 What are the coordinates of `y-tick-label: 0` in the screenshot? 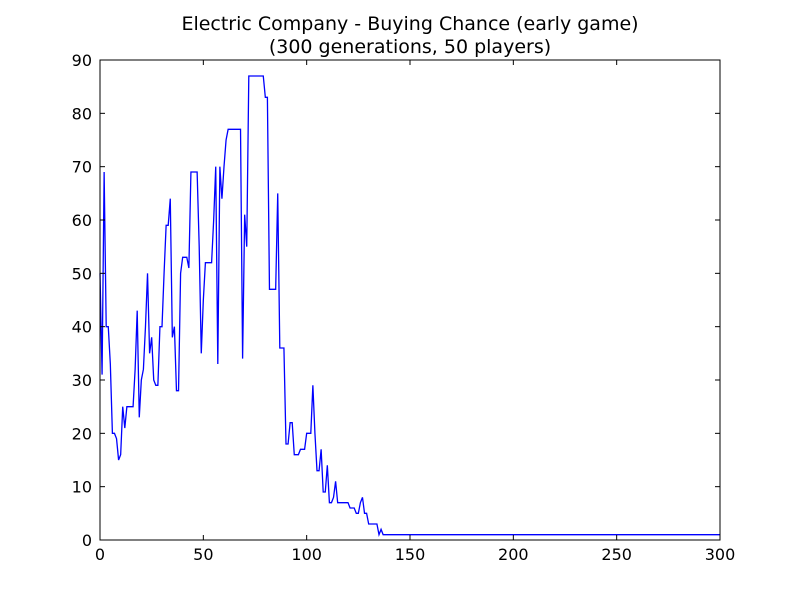 It's located at (87, 540).